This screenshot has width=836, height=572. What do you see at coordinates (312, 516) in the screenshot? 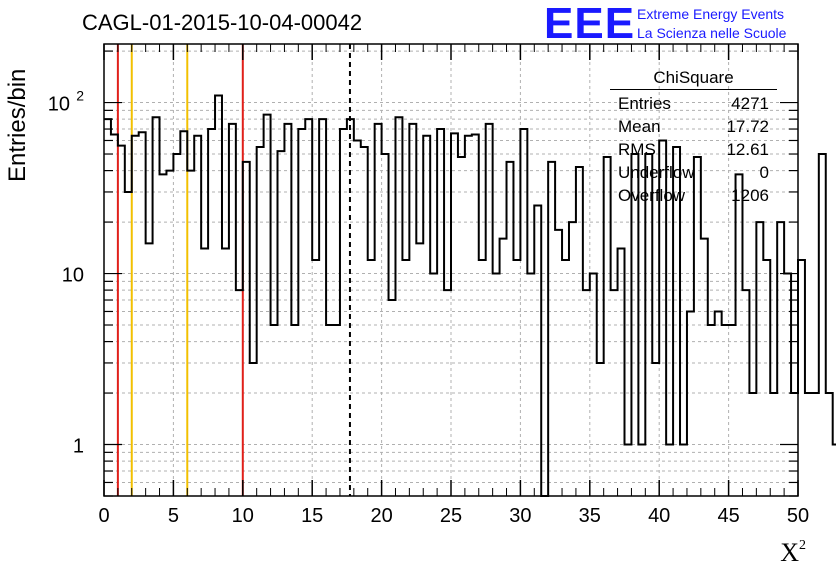
I see `x-tick-label: 15` at bounding box center [312, 516].